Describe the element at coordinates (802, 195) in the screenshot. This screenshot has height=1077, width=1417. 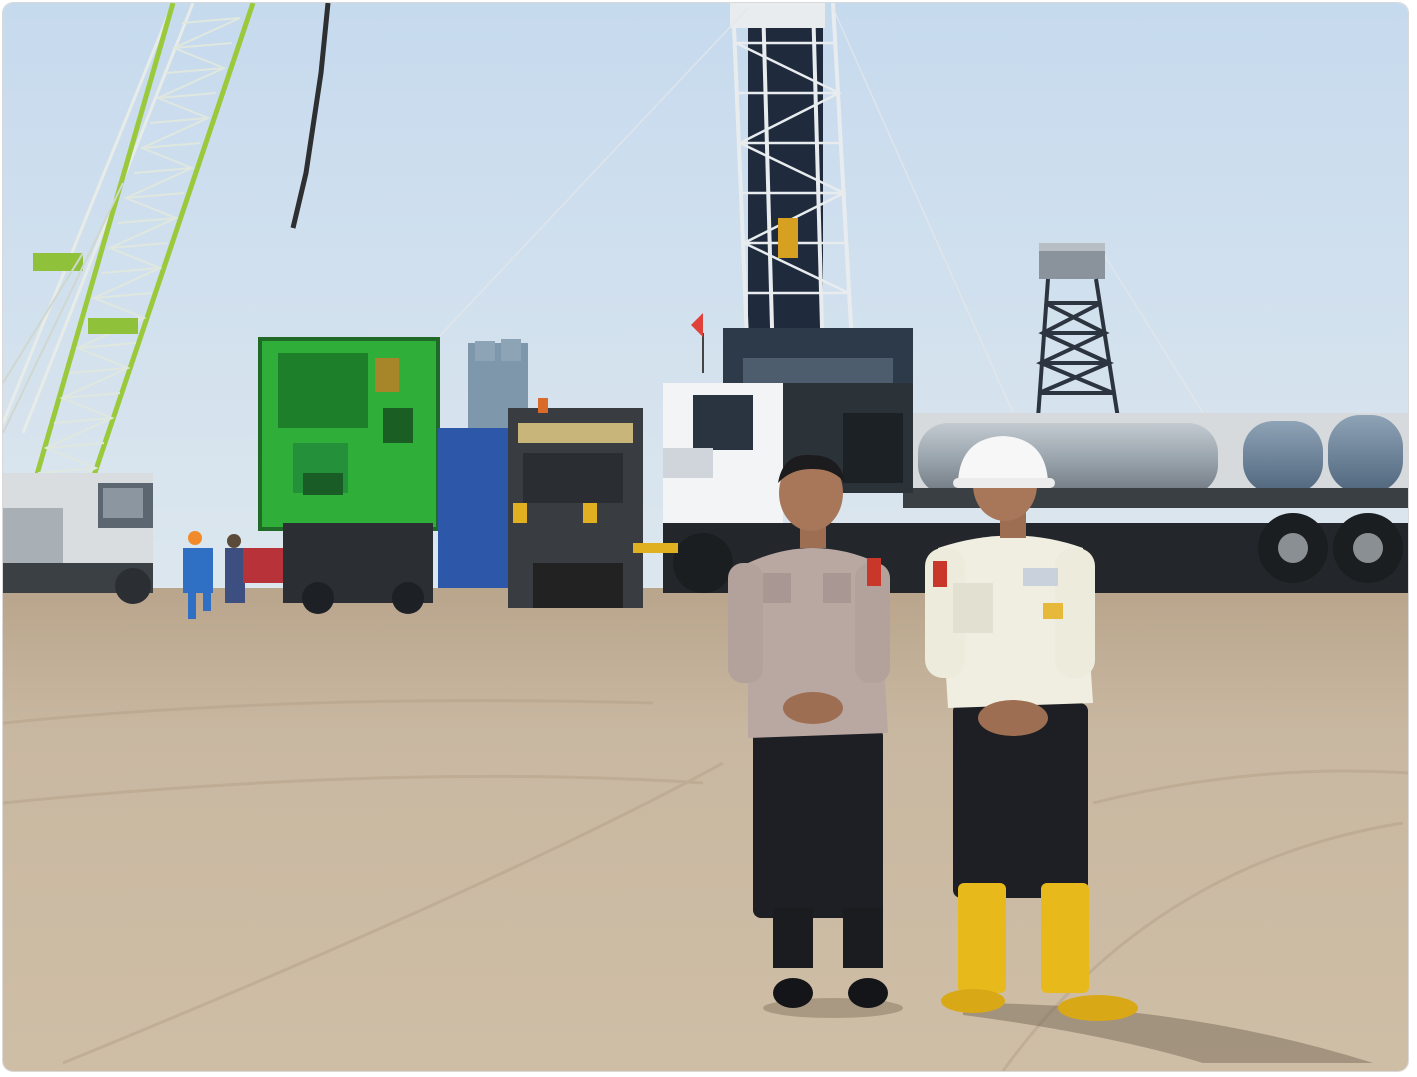
I see `drilling-derrick` at that location.